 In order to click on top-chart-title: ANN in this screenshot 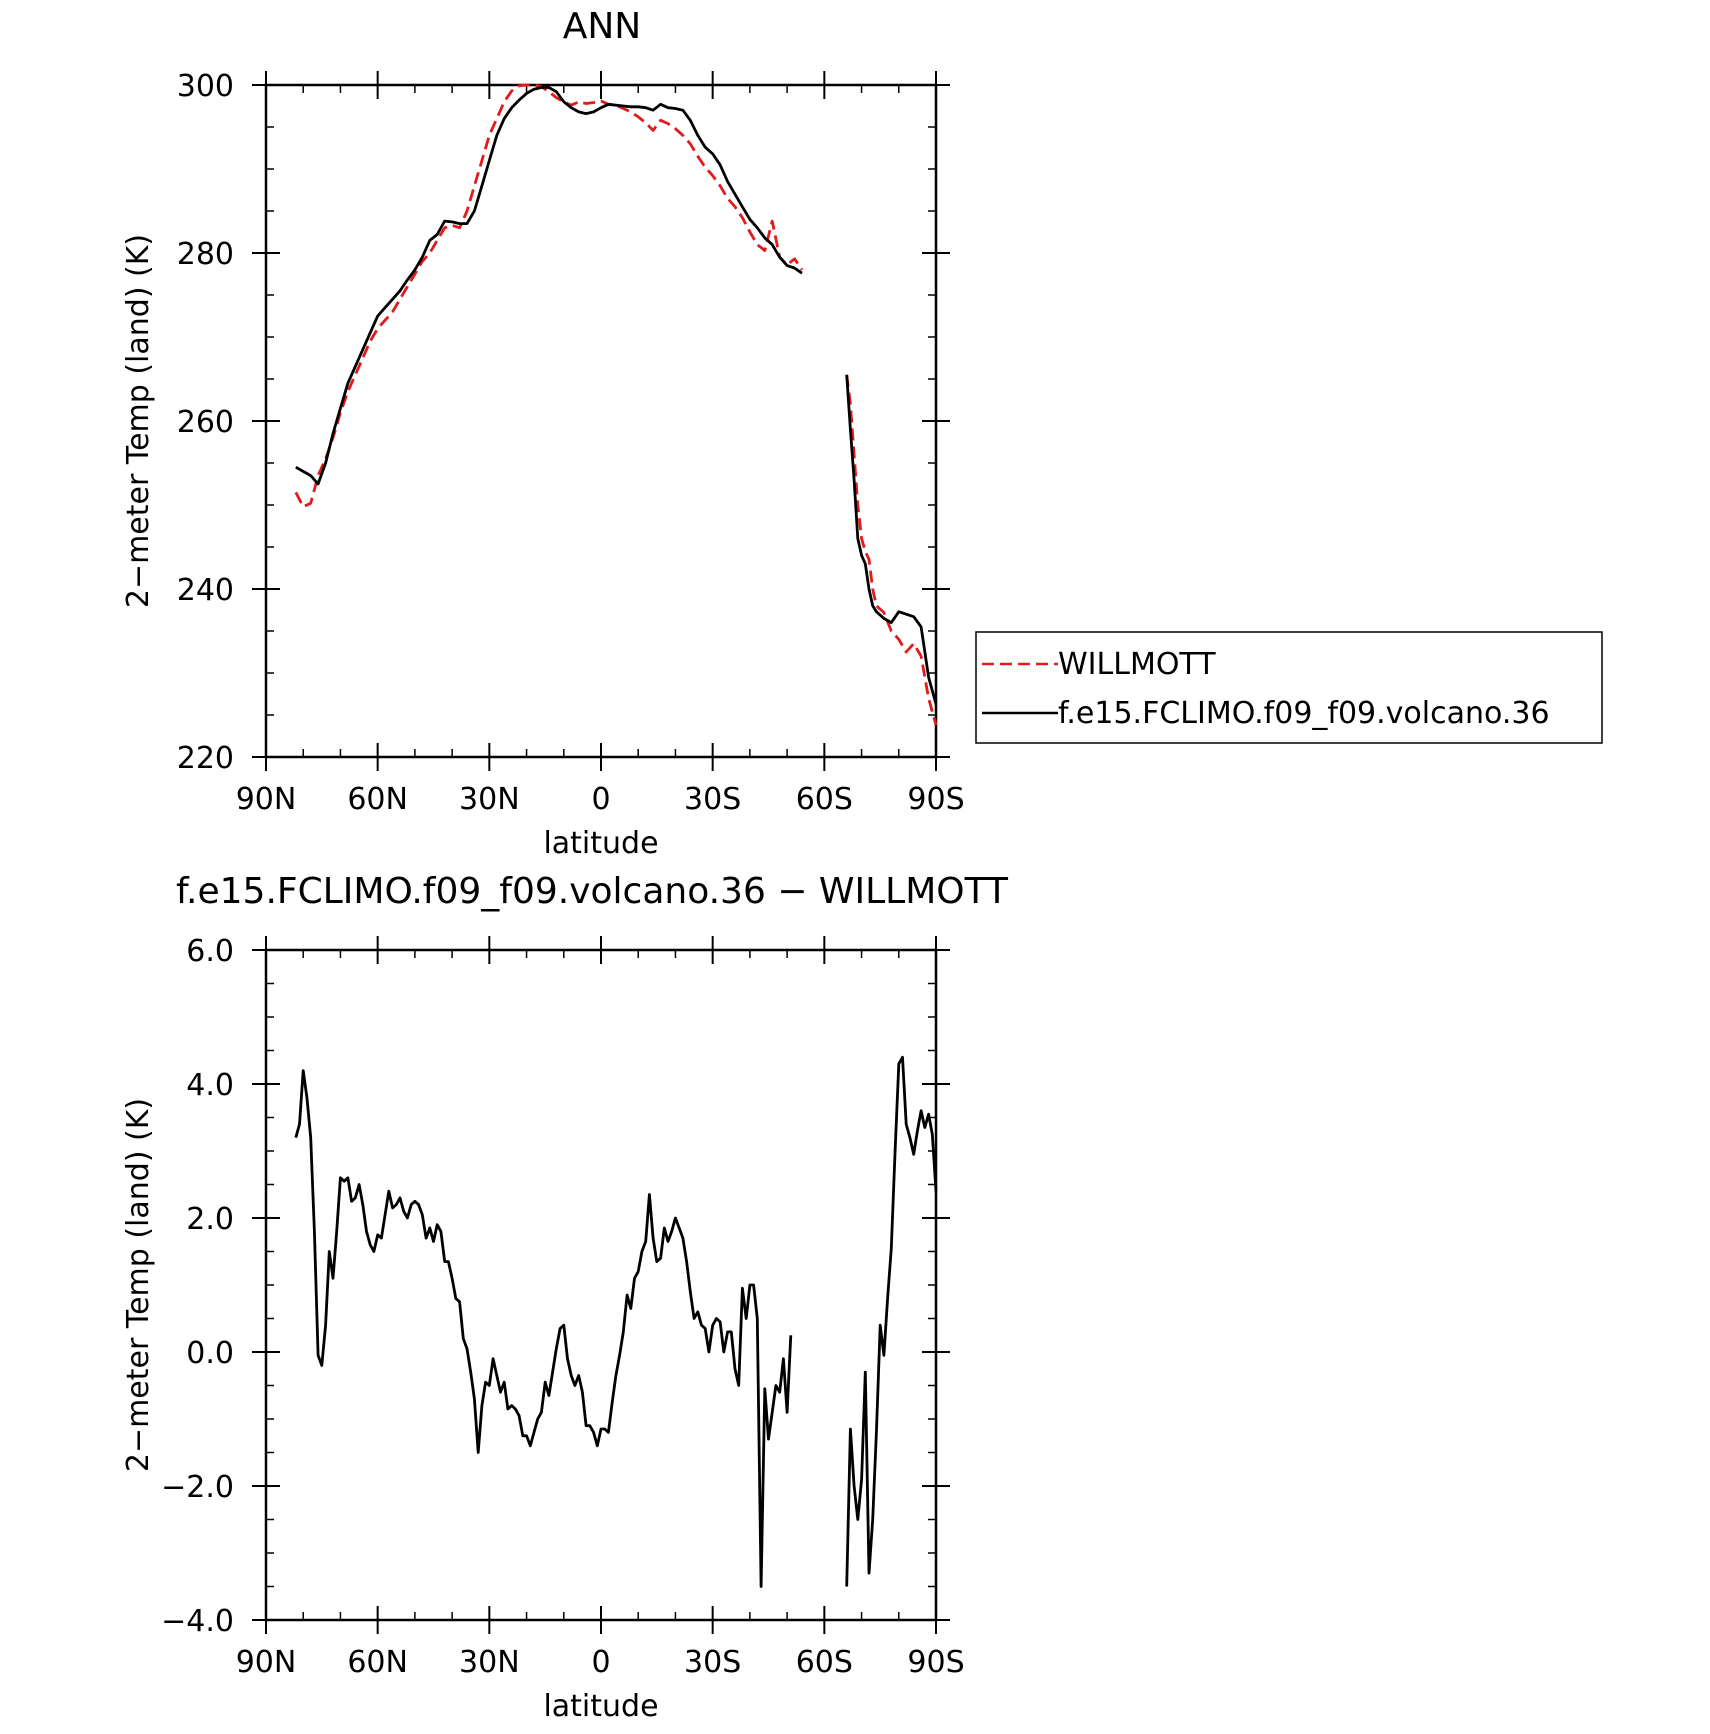, I will do `click(602, 26)`.